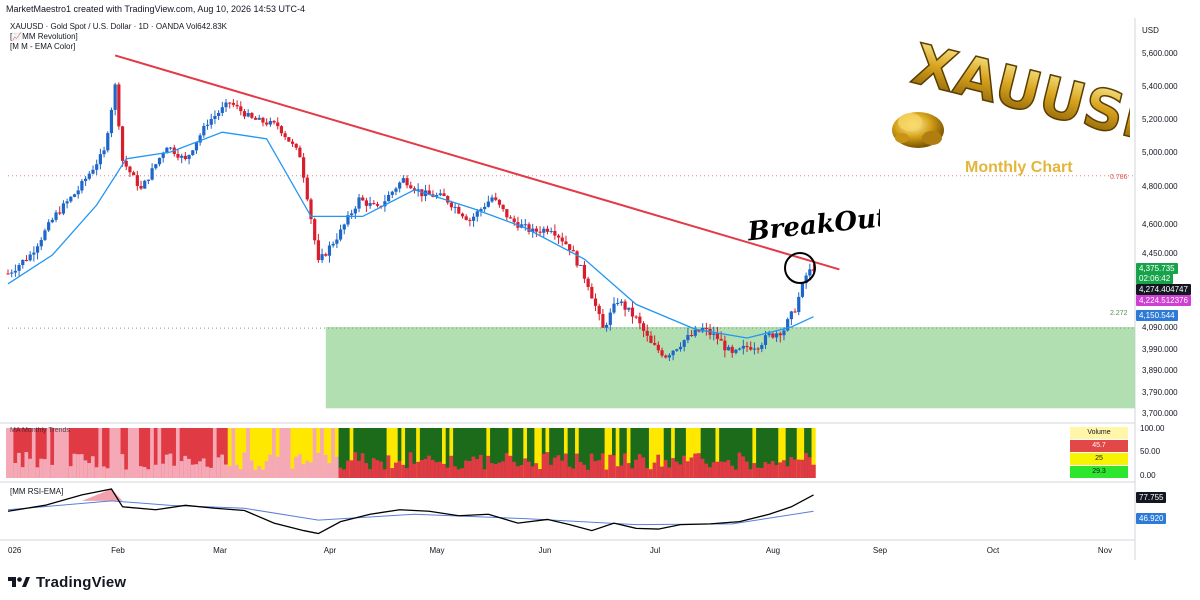  What do you see at coordinates (1019, 167) in the screenshot?
I see `logo-subtitle: Monthly Chart` at bounding box center [1019, 167].